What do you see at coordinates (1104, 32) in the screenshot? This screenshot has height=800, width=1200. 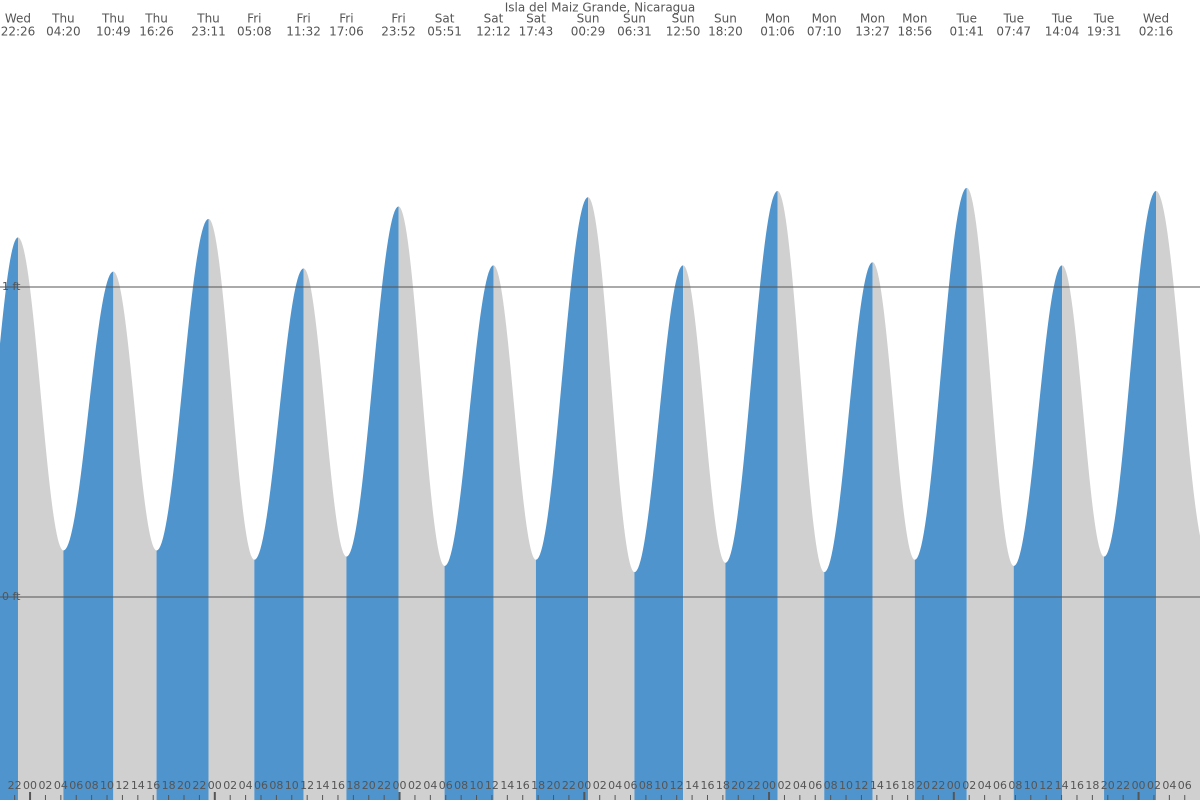 I see `event-time: 19:31` at bounding box center [1104, 32].